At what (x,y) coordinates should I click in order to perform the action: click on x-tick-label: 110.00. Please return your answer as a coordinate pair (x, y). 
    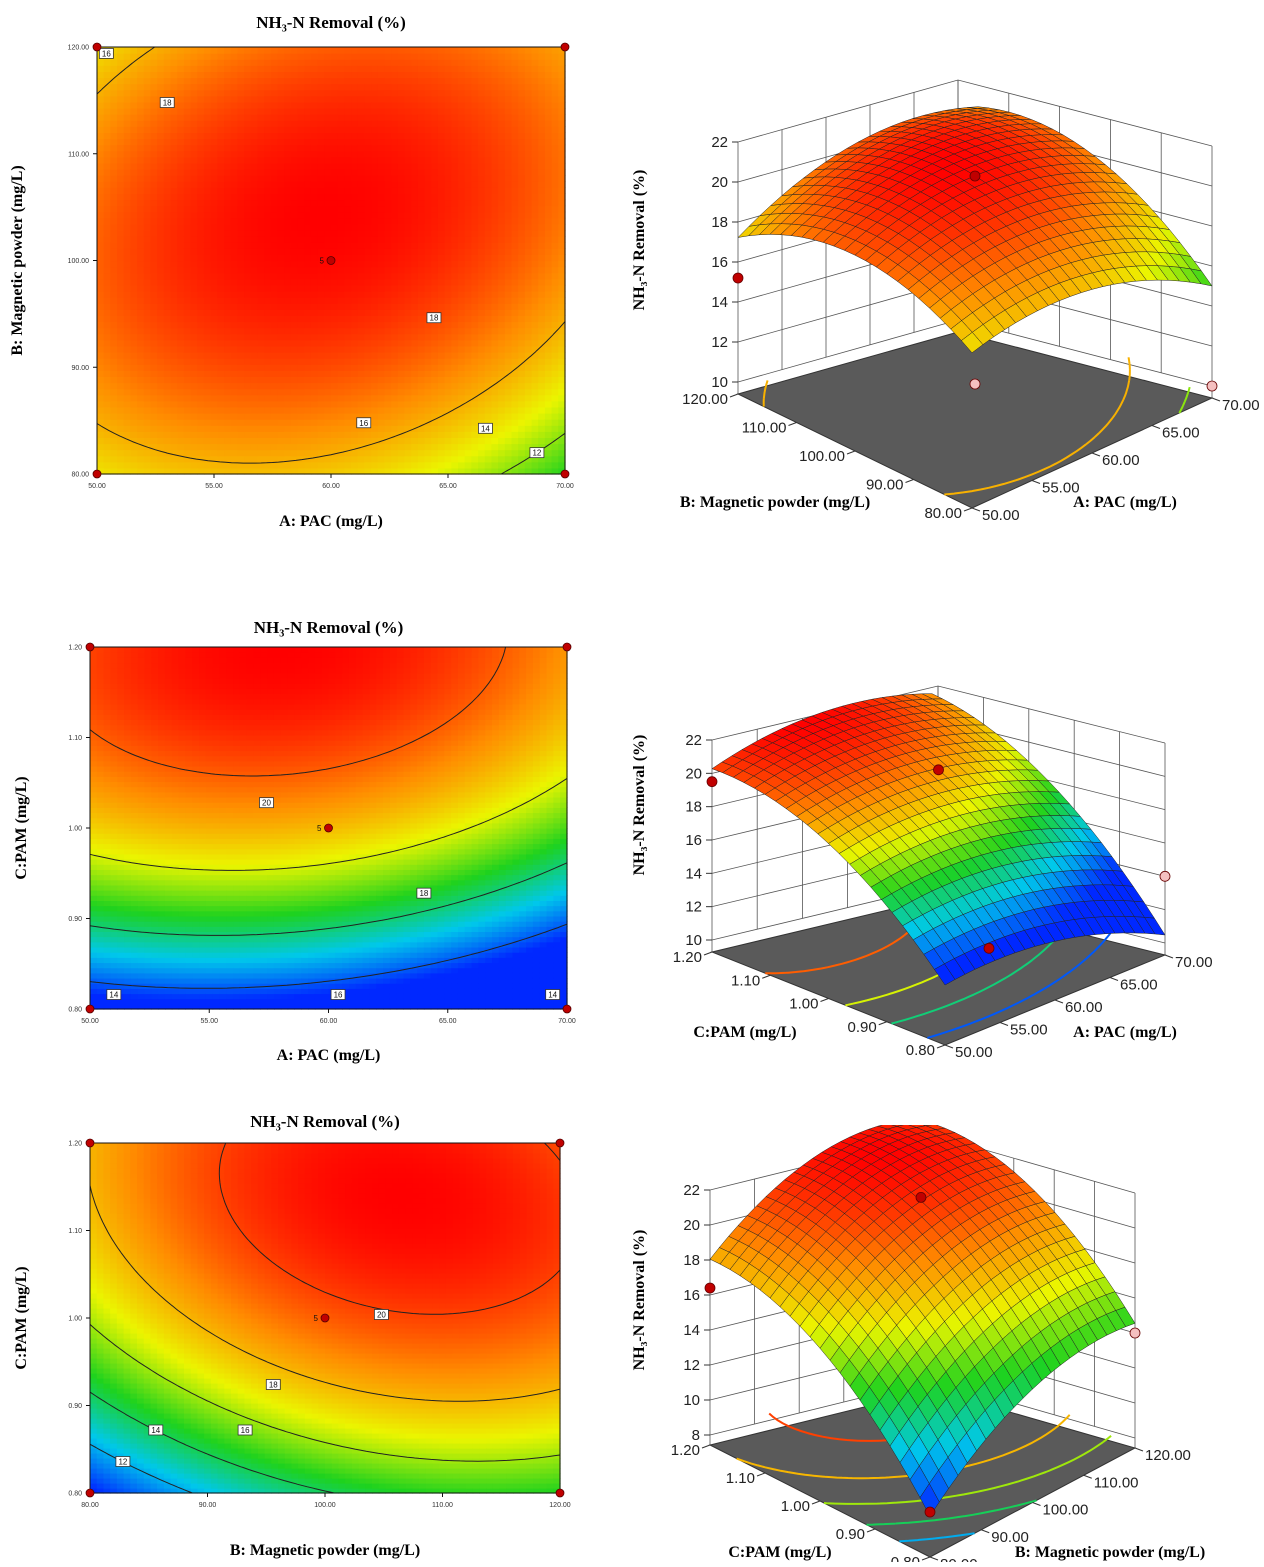
    Looking at the image, I should click on (442, 1505).